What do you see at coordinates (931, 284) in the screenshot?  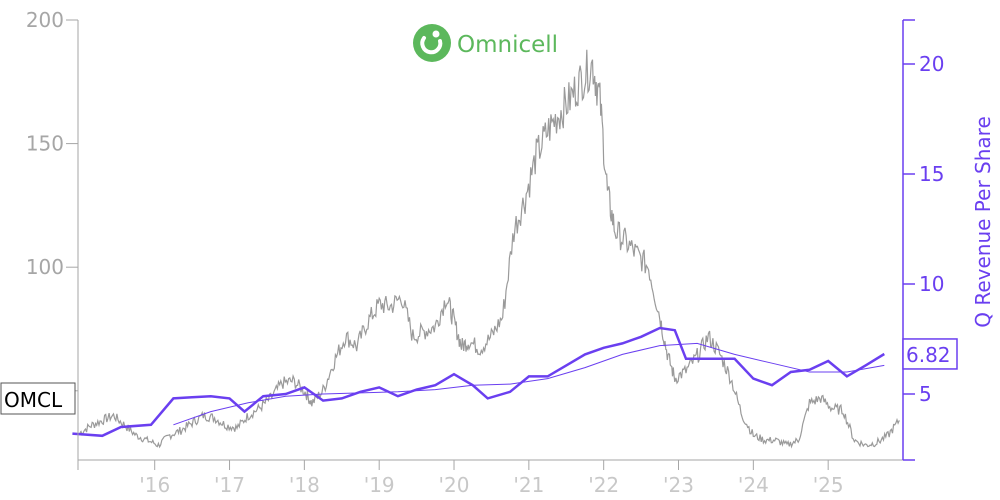 I see `right-tick-label: 10` at bounding box center [931, 284].